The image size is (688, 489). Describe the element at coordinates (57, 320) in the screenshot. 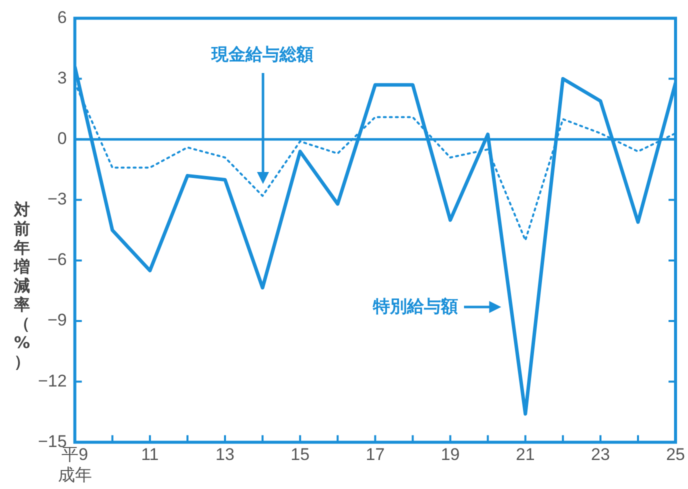

I see `y-tick-label: −9` at that location.